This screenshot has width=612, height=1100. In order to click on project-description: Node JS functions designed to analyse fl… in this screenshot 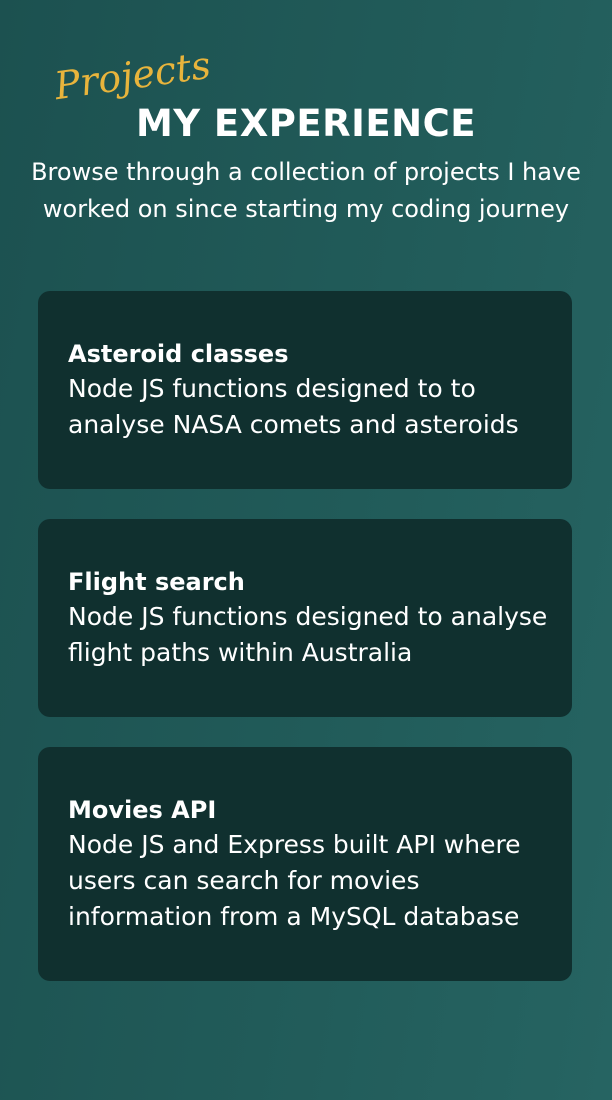, I will do `click(308, 634)`.